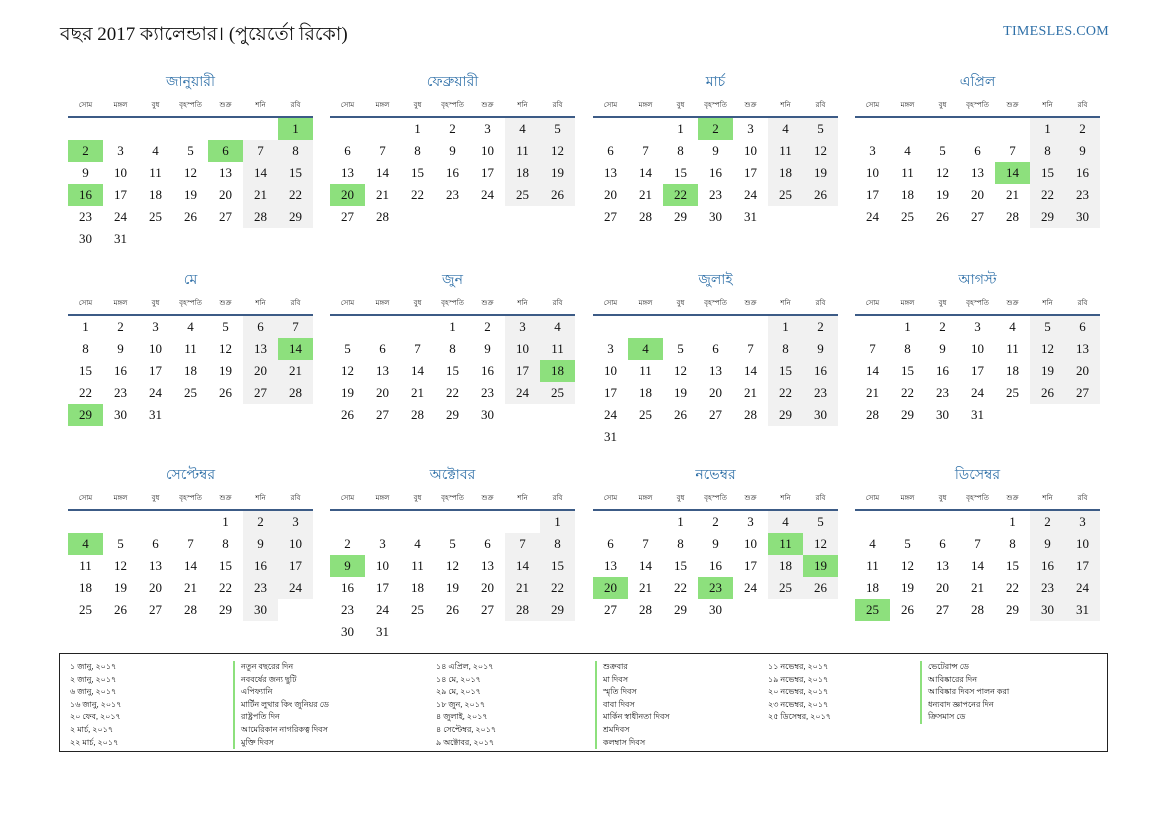  I want to click on day-cell: 12, so click(452, 565).